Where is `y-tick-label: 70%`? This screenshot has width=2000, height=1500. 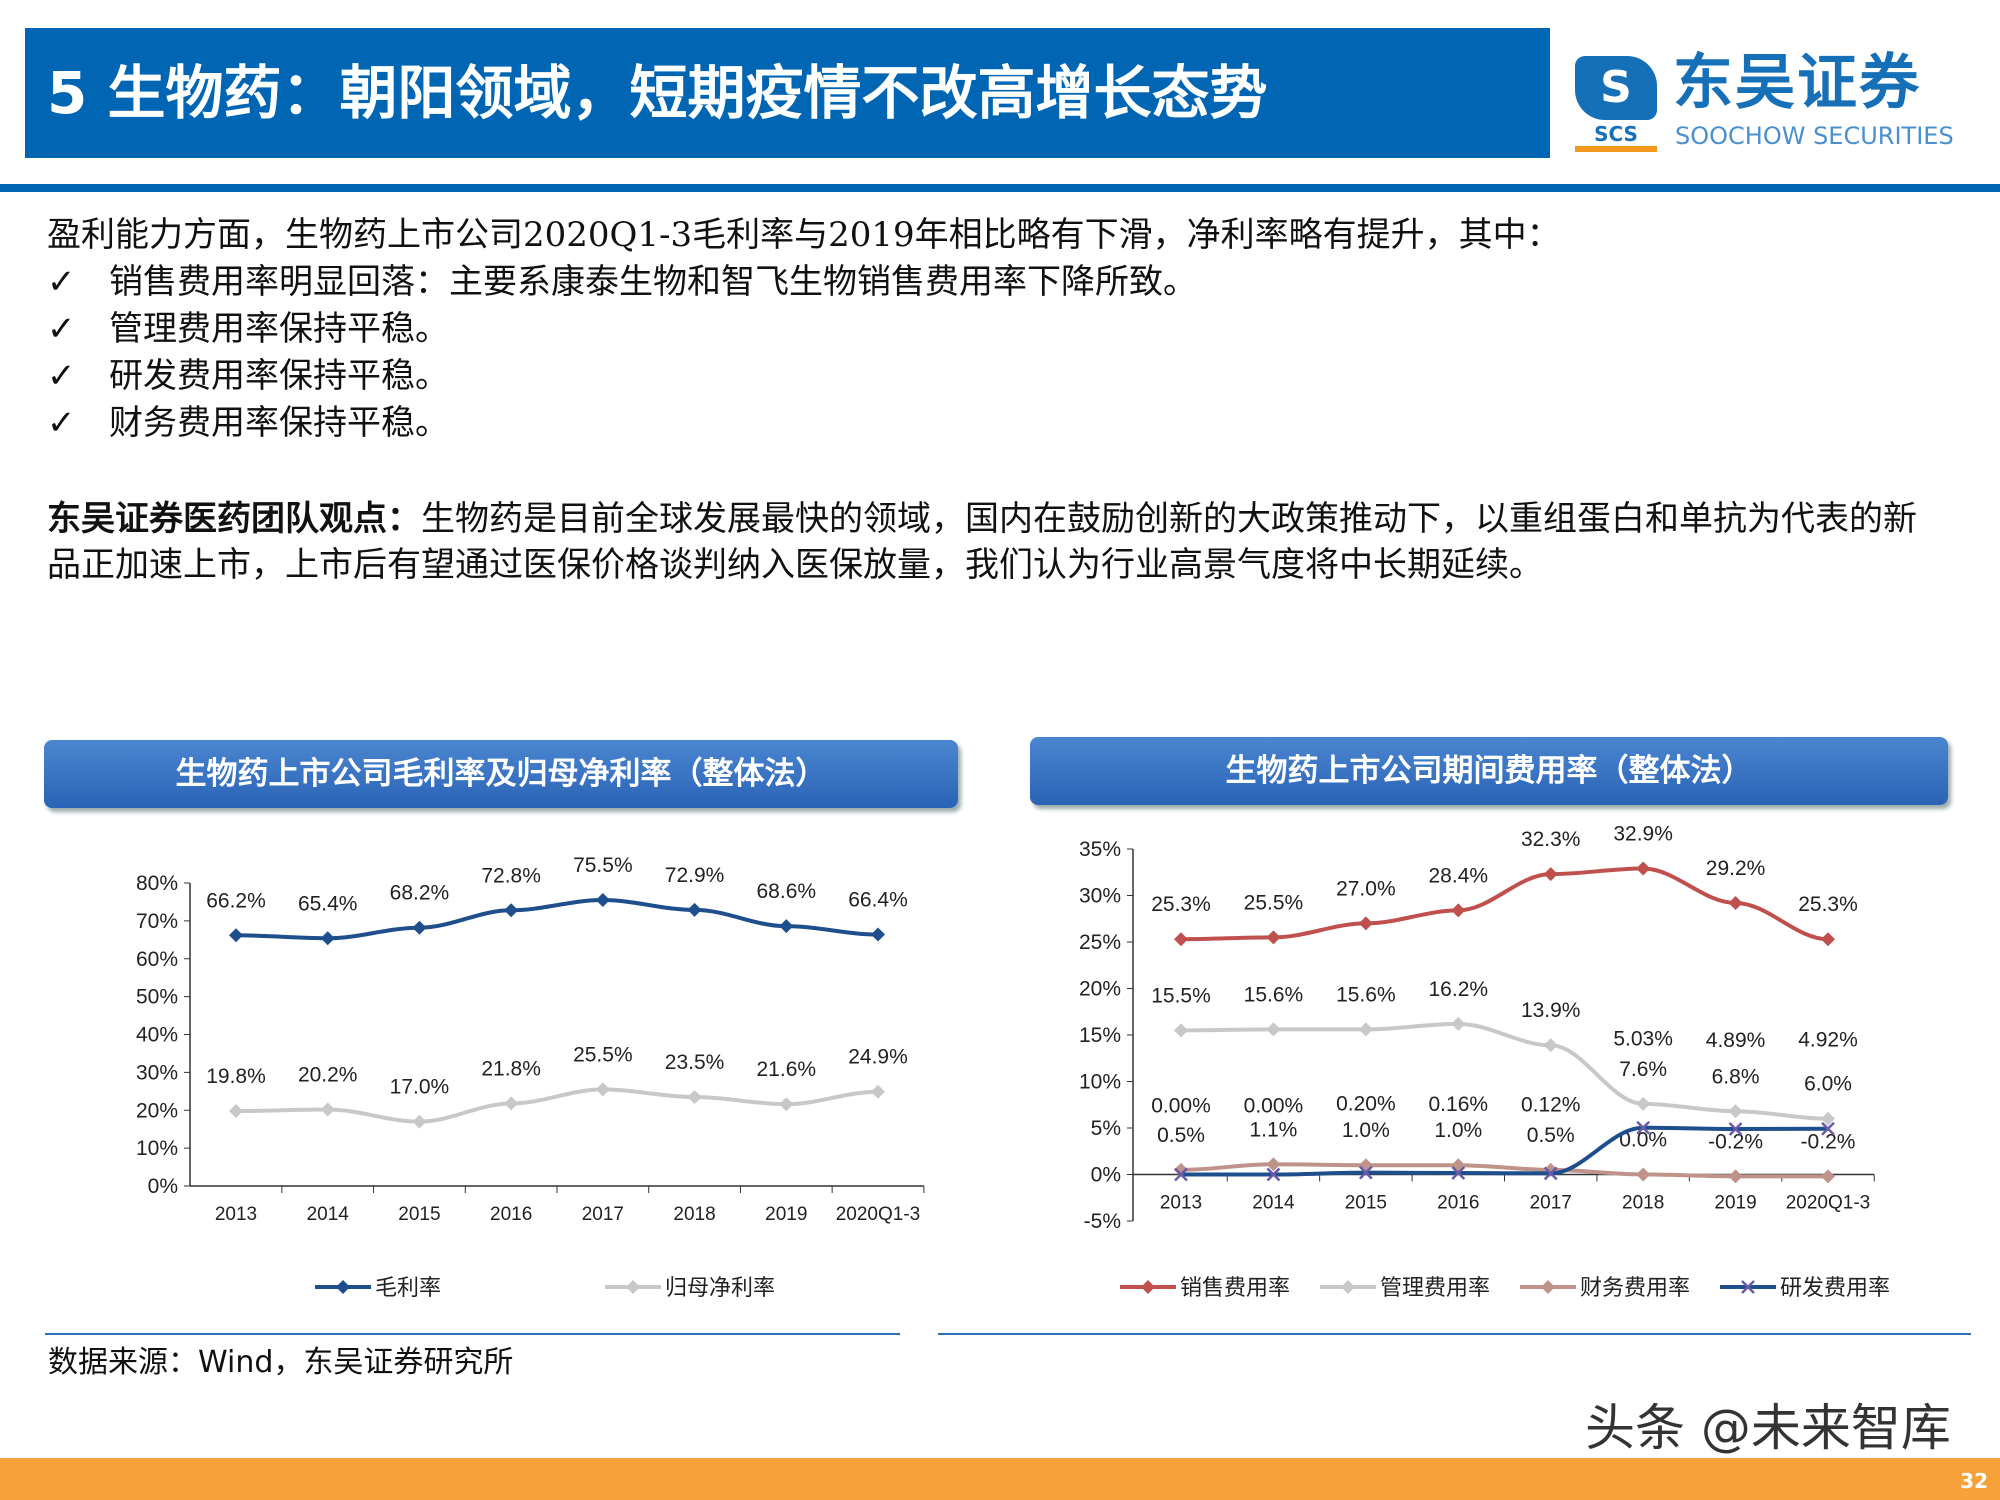
y-tick-label: 70% is located at coordinates (157, 921).